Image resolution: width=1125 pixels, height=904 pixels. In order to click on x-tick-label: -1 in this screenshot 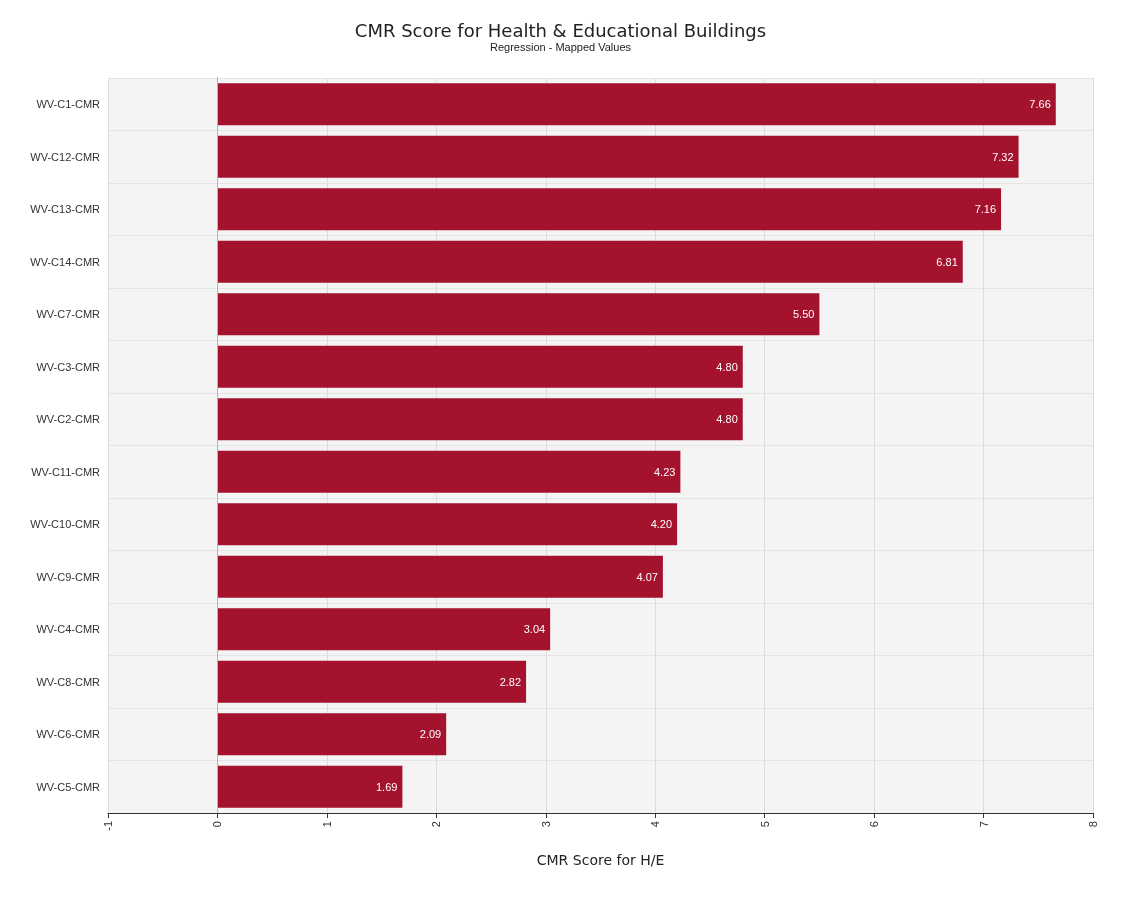, I will do `click(108, 826)`.